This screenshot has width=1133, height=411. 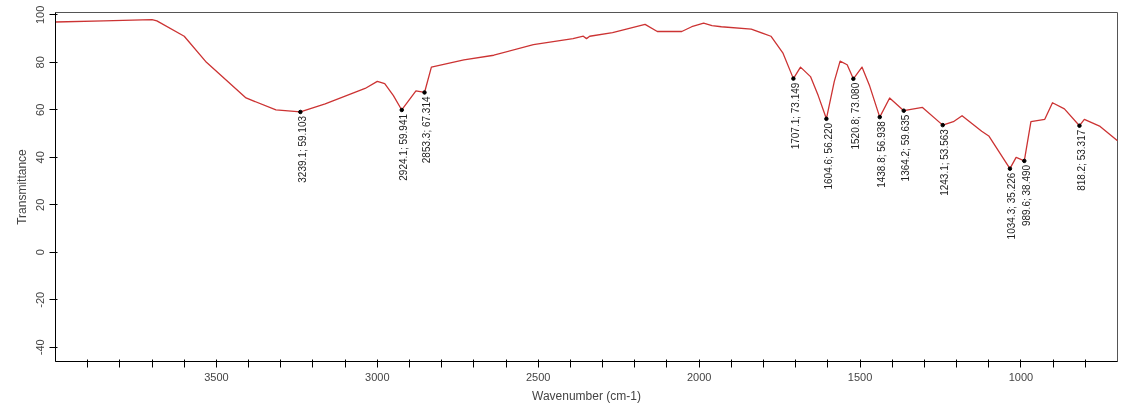 What do you see at coordinates (860, 376) in the screenshot?
I see `x-tick-label: 1500` at bounding box center [860, 376].